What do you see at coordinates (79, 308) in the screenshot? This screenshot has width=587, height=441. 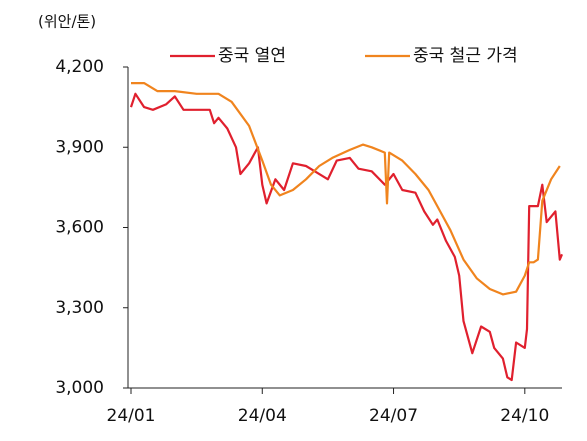 I see `y-tick-label: 3,300` at bounding box center [79, 308].